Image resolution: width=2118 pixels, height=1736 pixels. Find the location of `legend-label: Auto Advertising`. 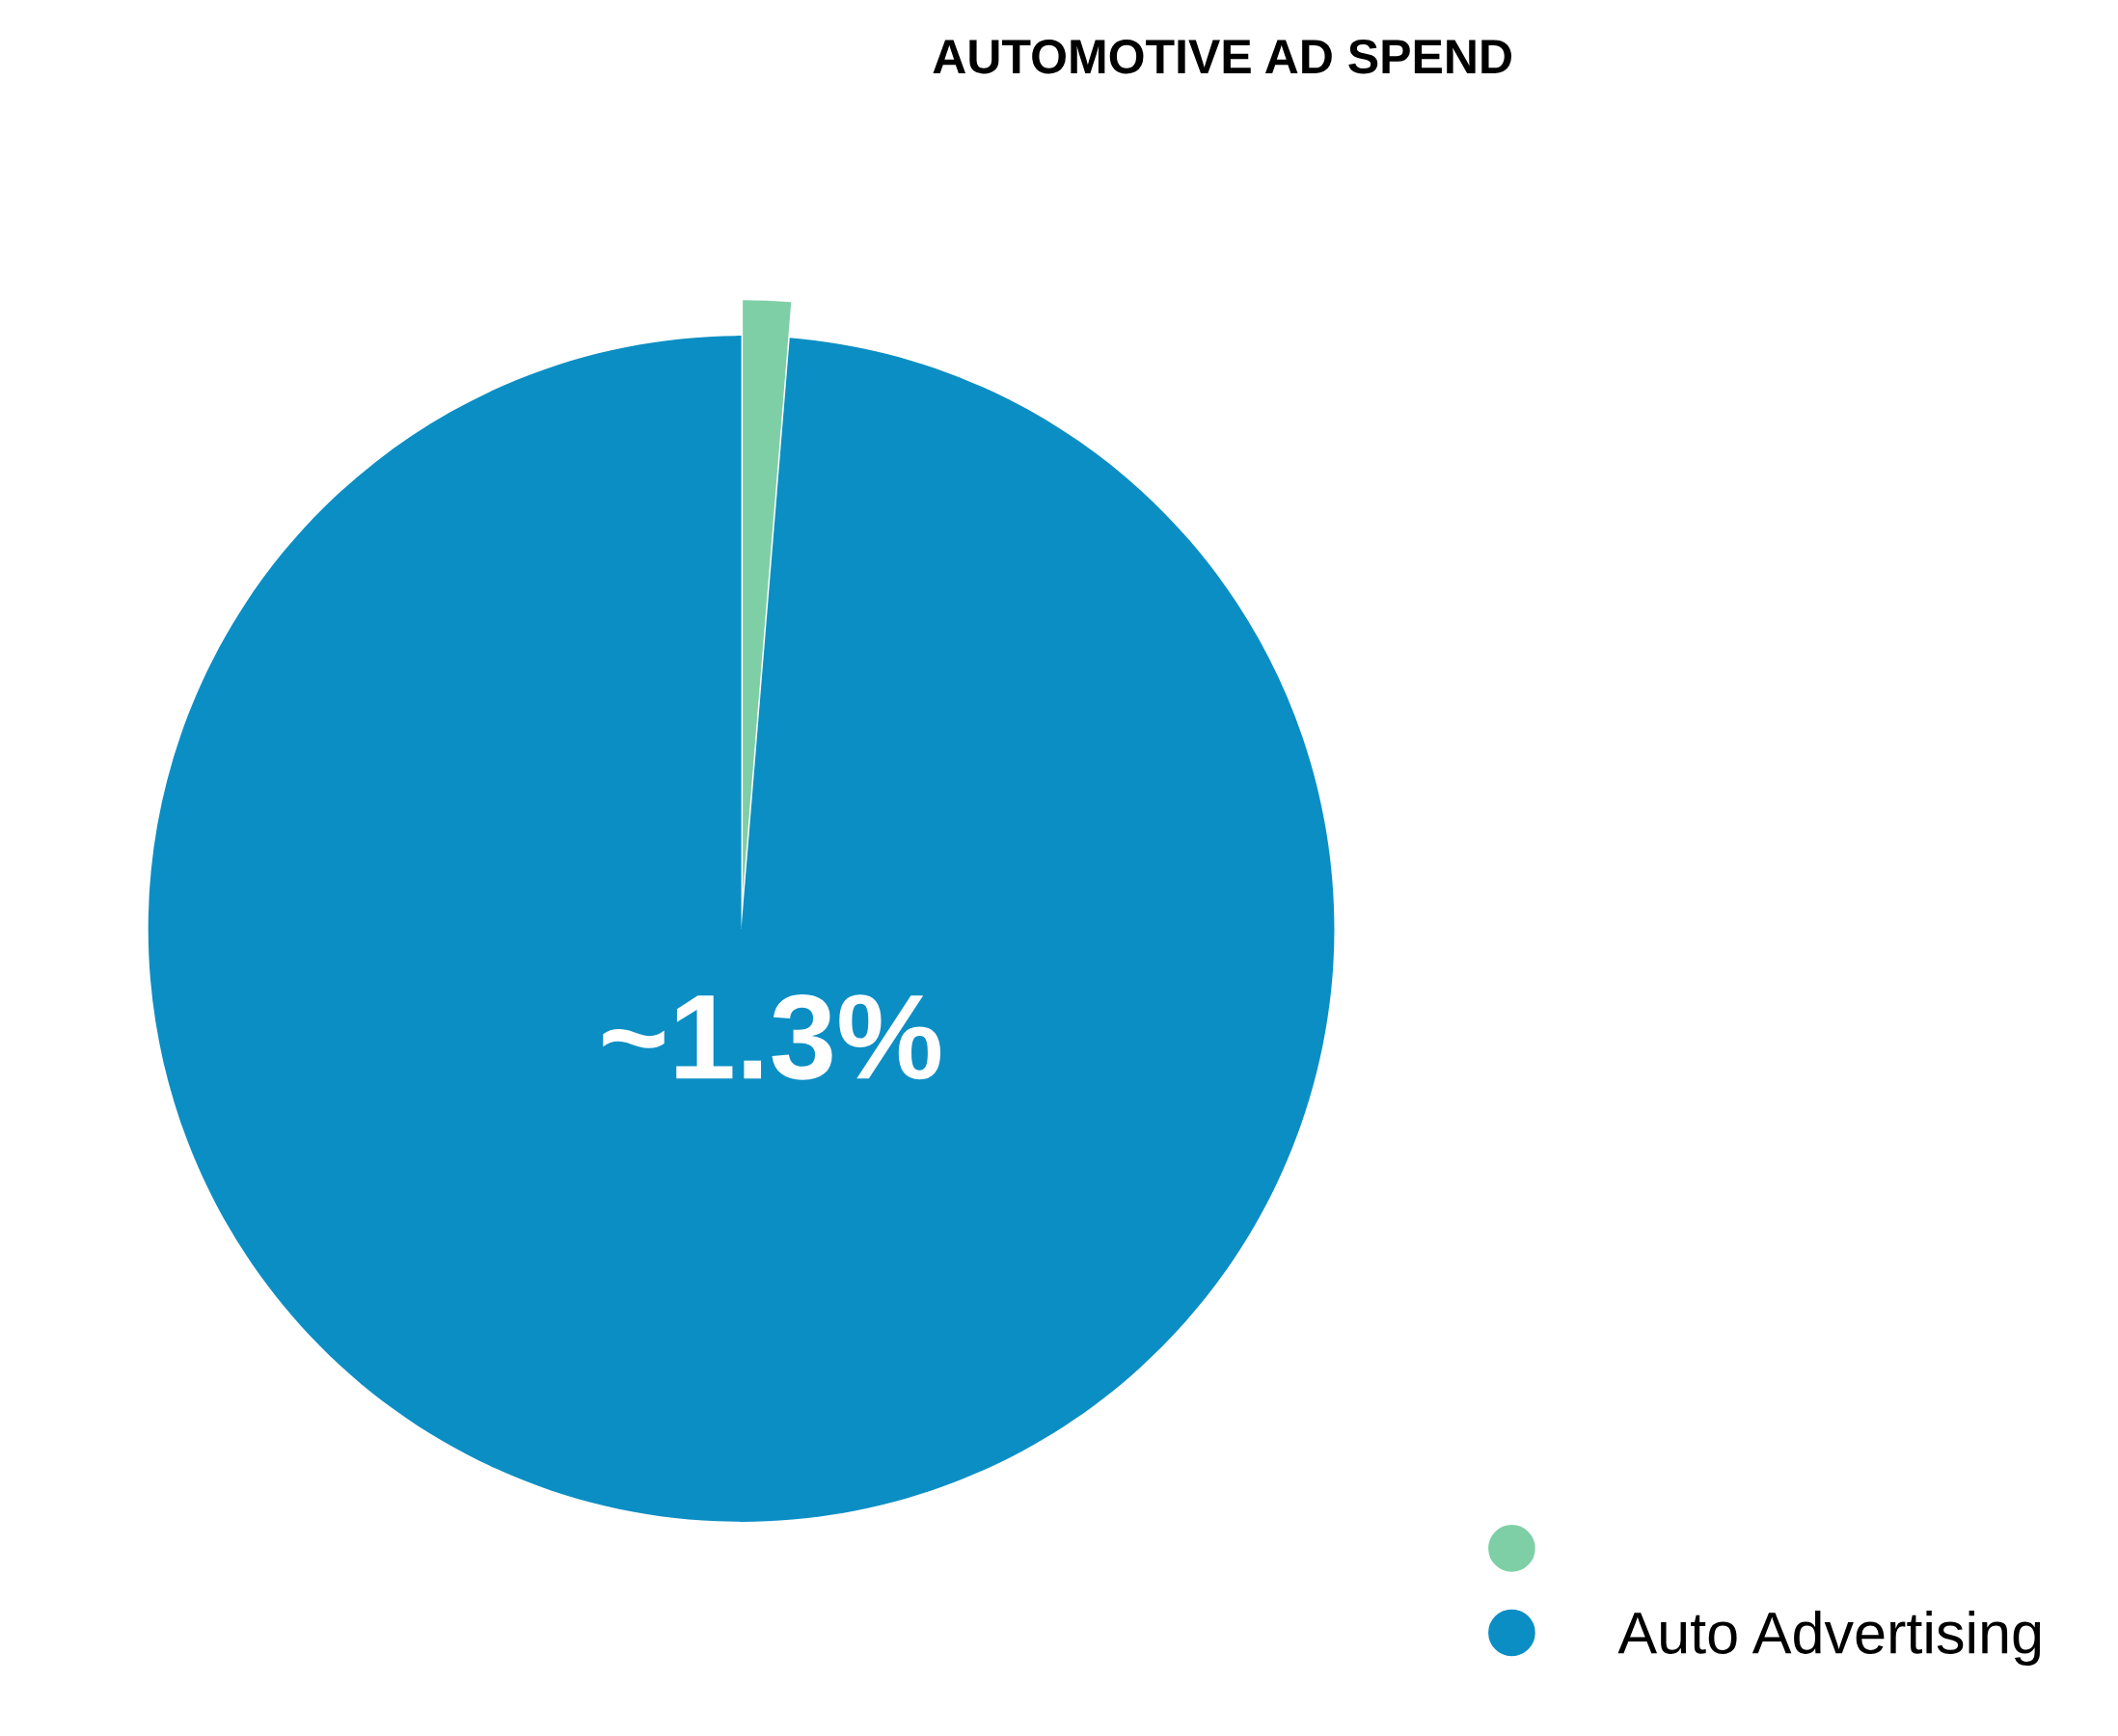

legend-label: Auto Advertising is located at coordinates (1829, 1639).